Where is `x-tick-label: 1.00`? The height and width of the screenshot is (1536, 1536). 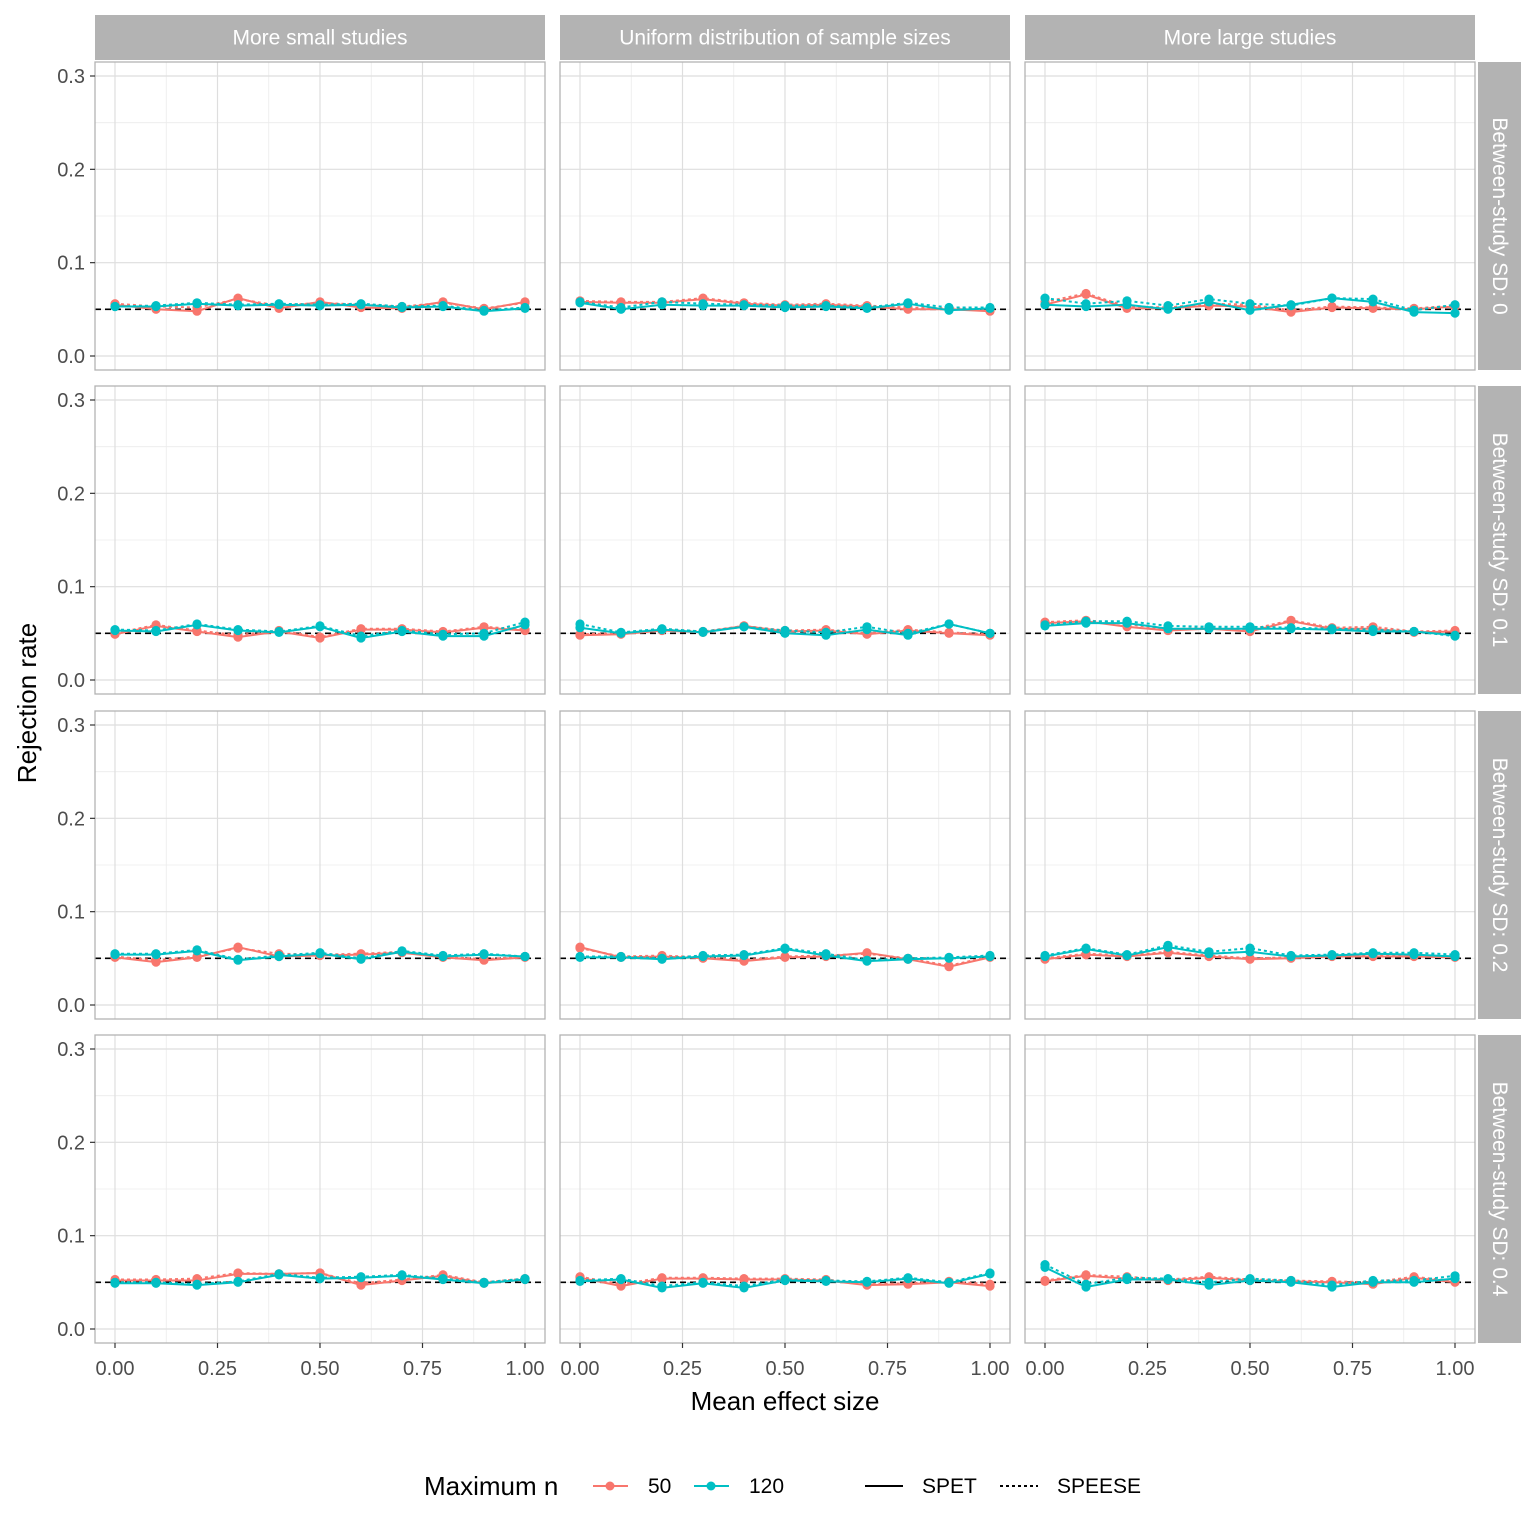
x-tick-label: 1.00 is located at coordinates (525, 1369).